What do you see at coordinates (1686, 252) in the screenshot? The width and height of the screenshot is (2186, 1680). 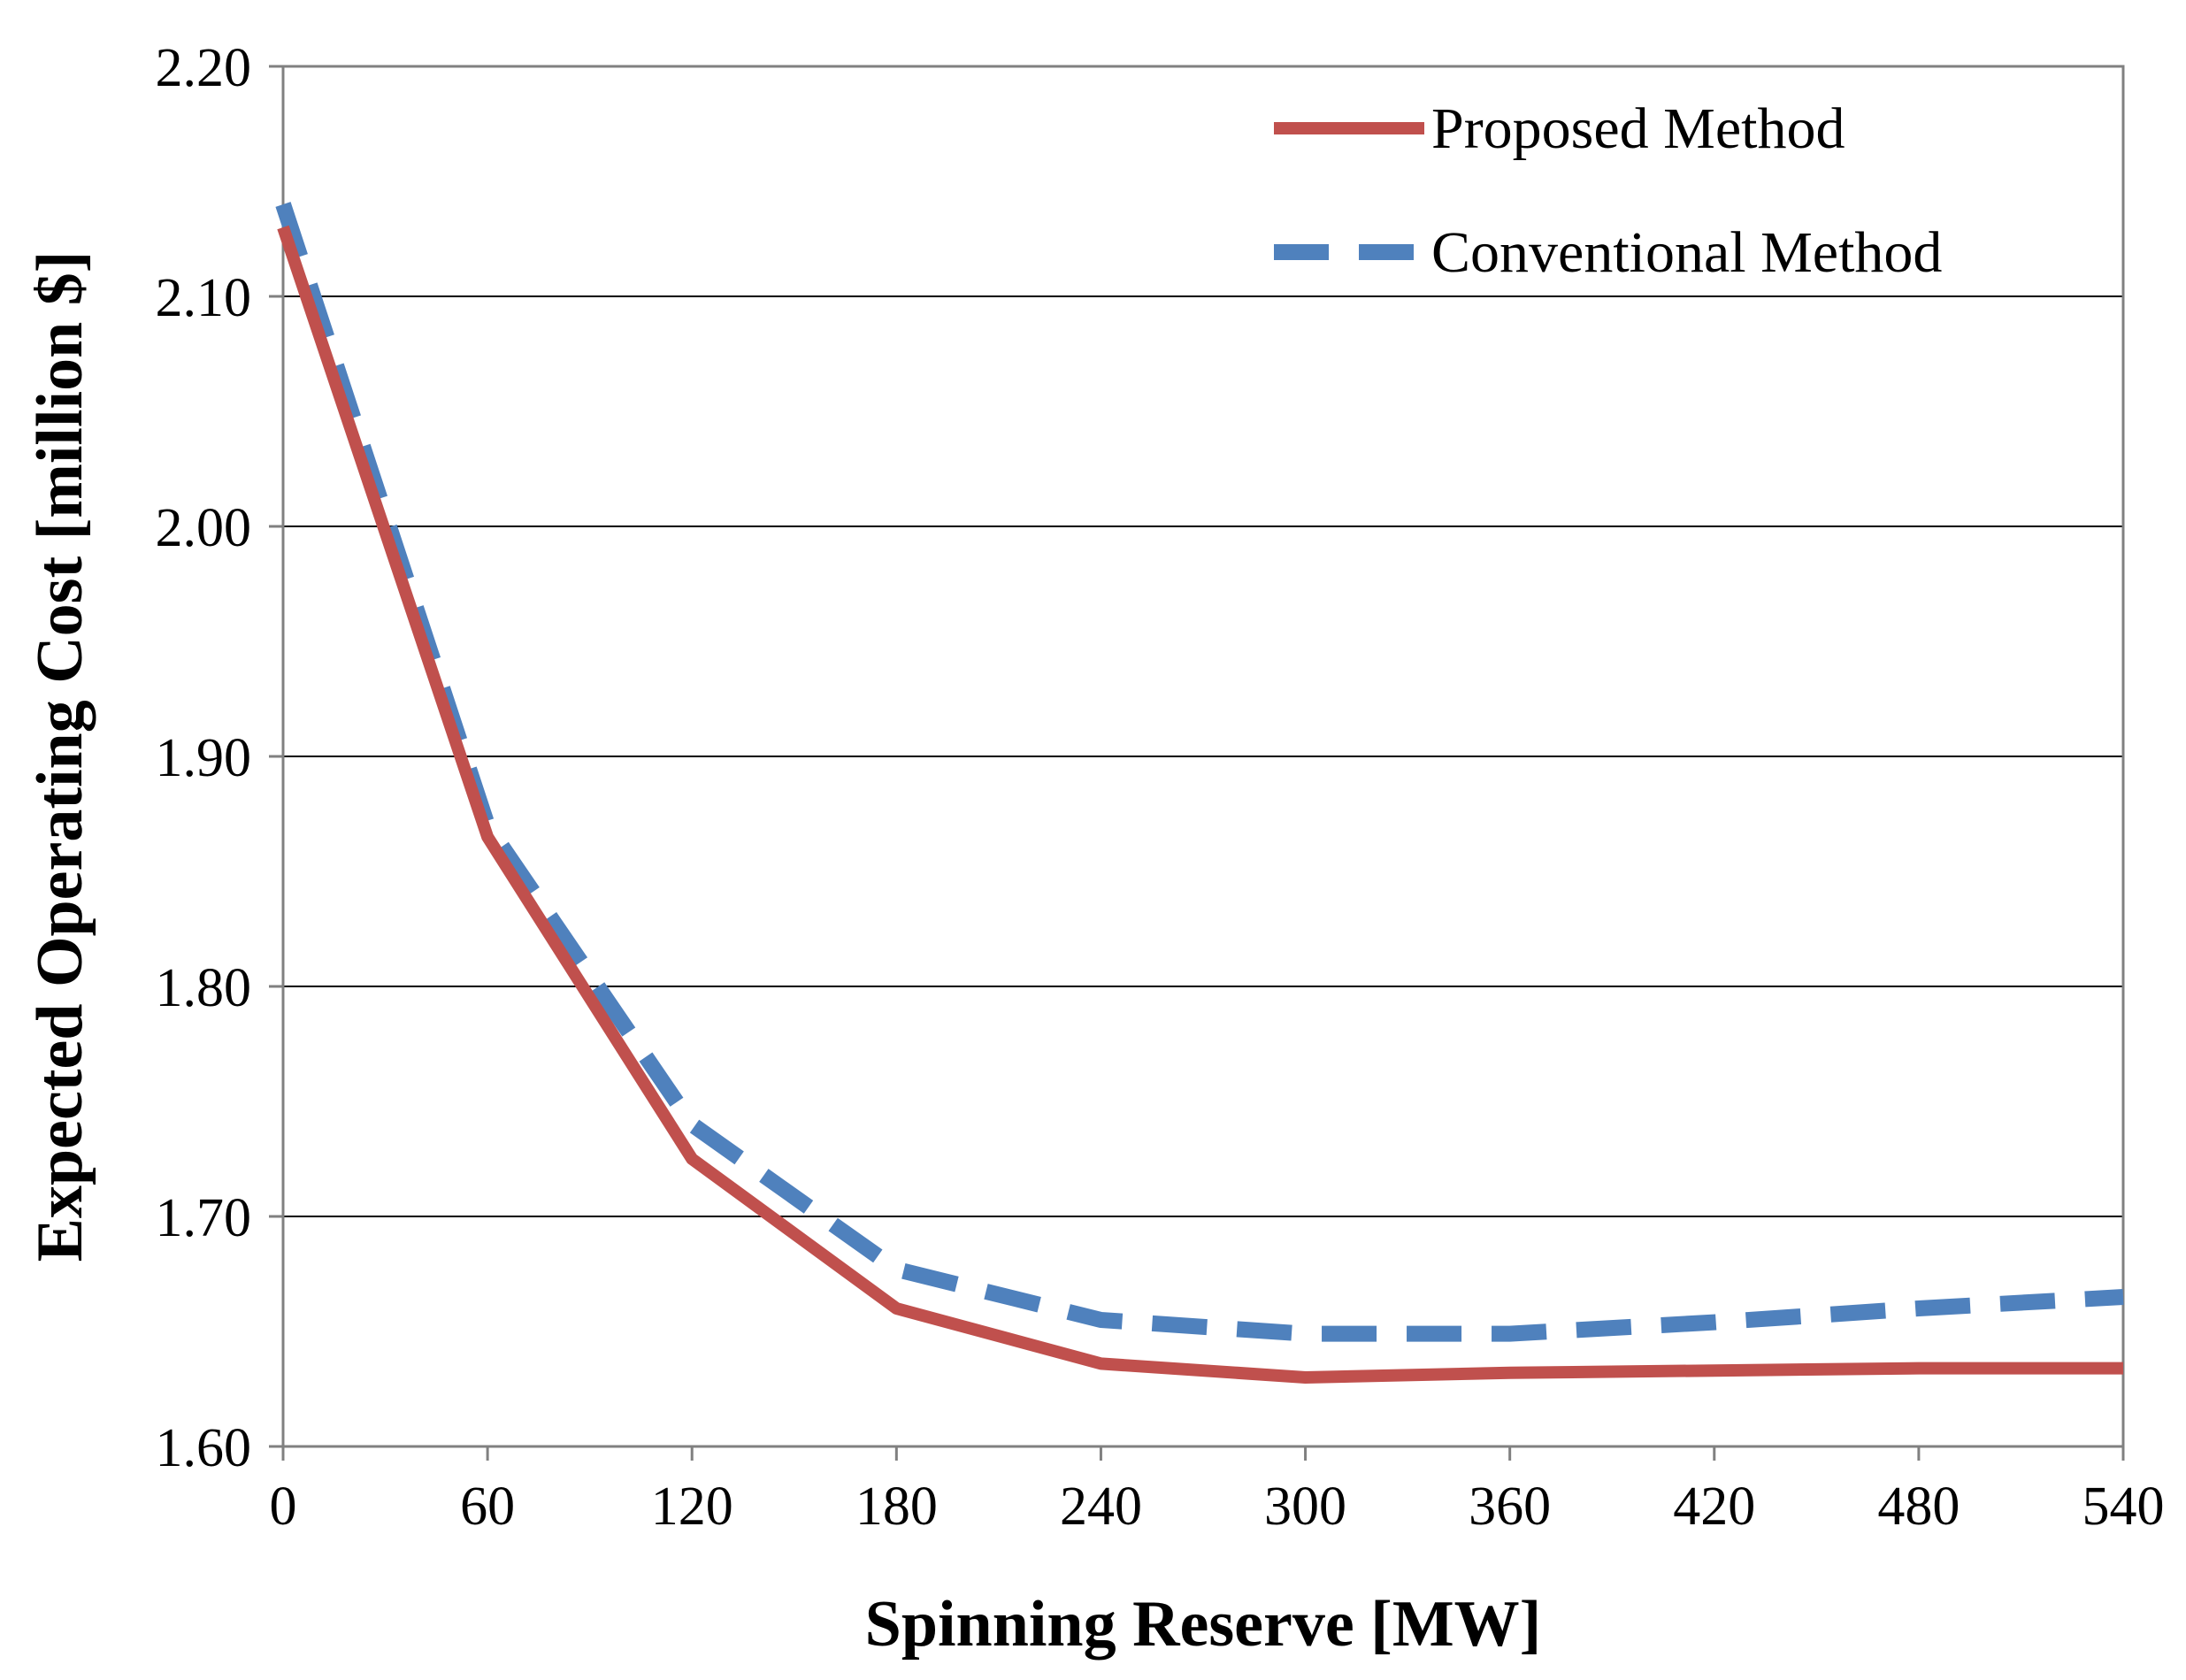 I see `legend-label-conventional-method: Conventional Method` at bounding box center [1686, 252].